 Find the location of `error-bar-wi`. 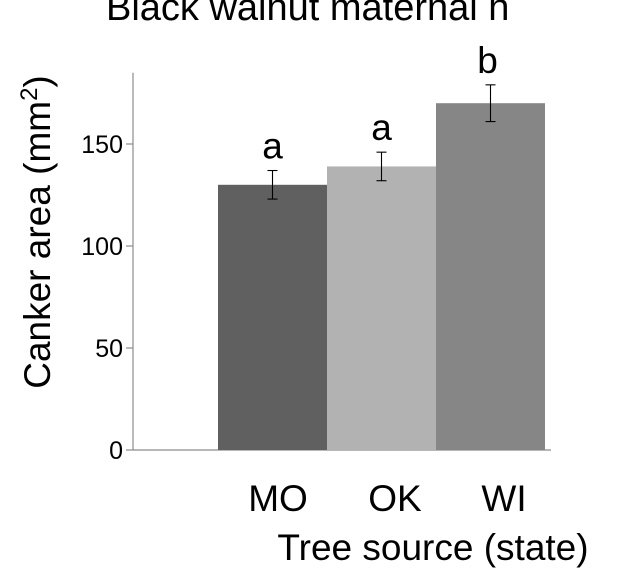

error-bar-wi is located at coordinates (490, 103).